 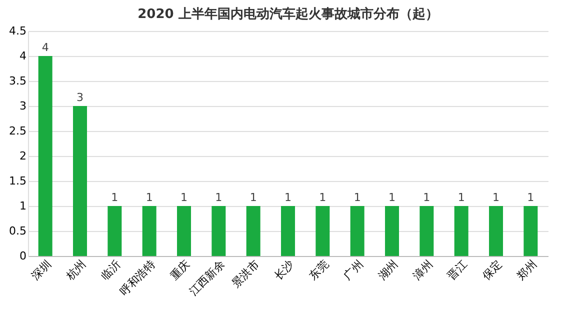 What do you see at coordinates (17, 31) in the screenshot?
I see `y-tick-label: 4.5` at bounding box center [17, 31].